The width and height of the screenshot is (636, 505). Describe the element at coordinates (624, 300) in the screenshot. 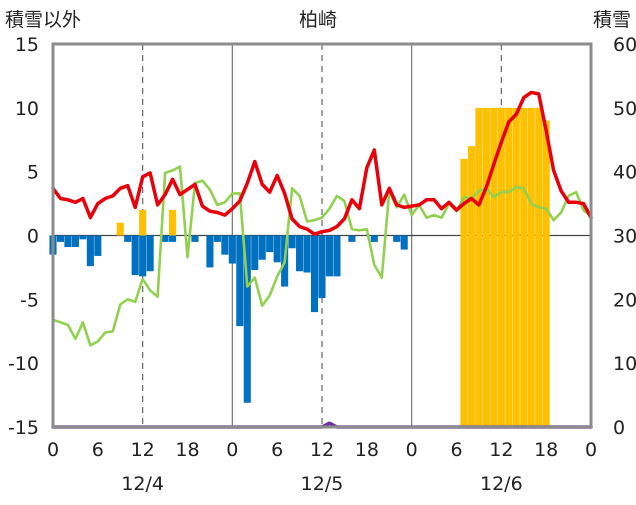

I see `right-tick-label: 20` at that location.